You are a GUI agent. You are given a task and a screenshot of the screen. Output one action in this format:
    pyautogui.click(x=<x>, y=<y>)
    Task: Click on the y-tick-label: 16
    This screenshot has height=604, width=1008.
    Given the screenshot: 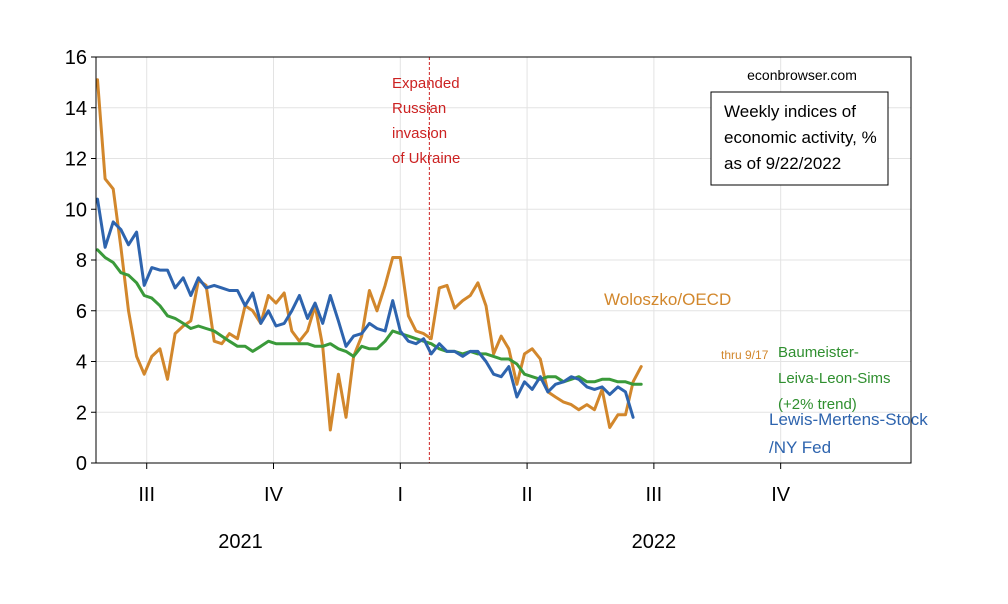 What is the action you would take?
    pyautogui.click(x=76, y=58)
    